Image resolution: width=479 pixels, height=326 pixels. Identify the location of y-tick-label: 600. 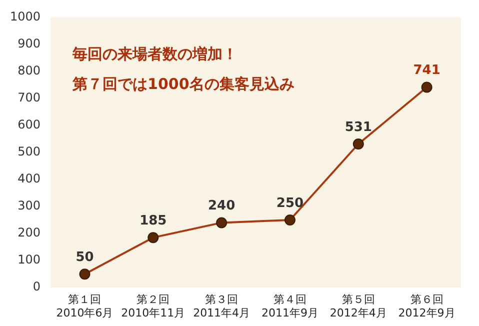
(29, 124).